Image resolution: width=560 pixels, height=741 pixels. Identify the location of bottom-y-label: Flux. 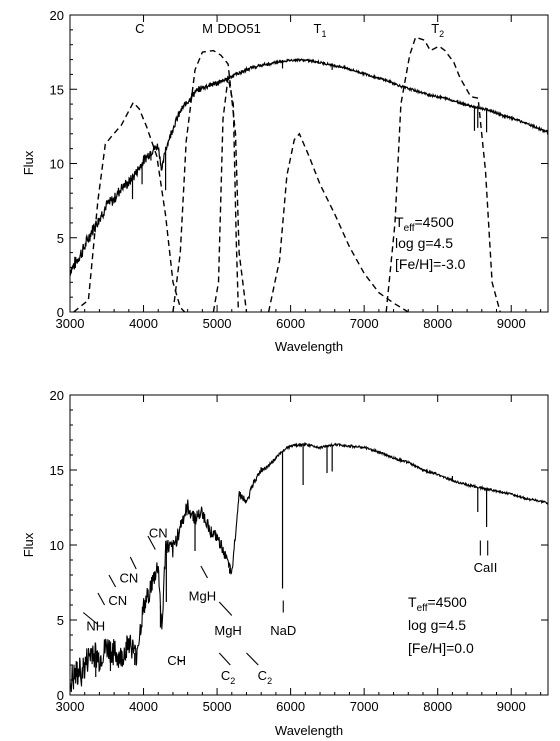
(28, 544).